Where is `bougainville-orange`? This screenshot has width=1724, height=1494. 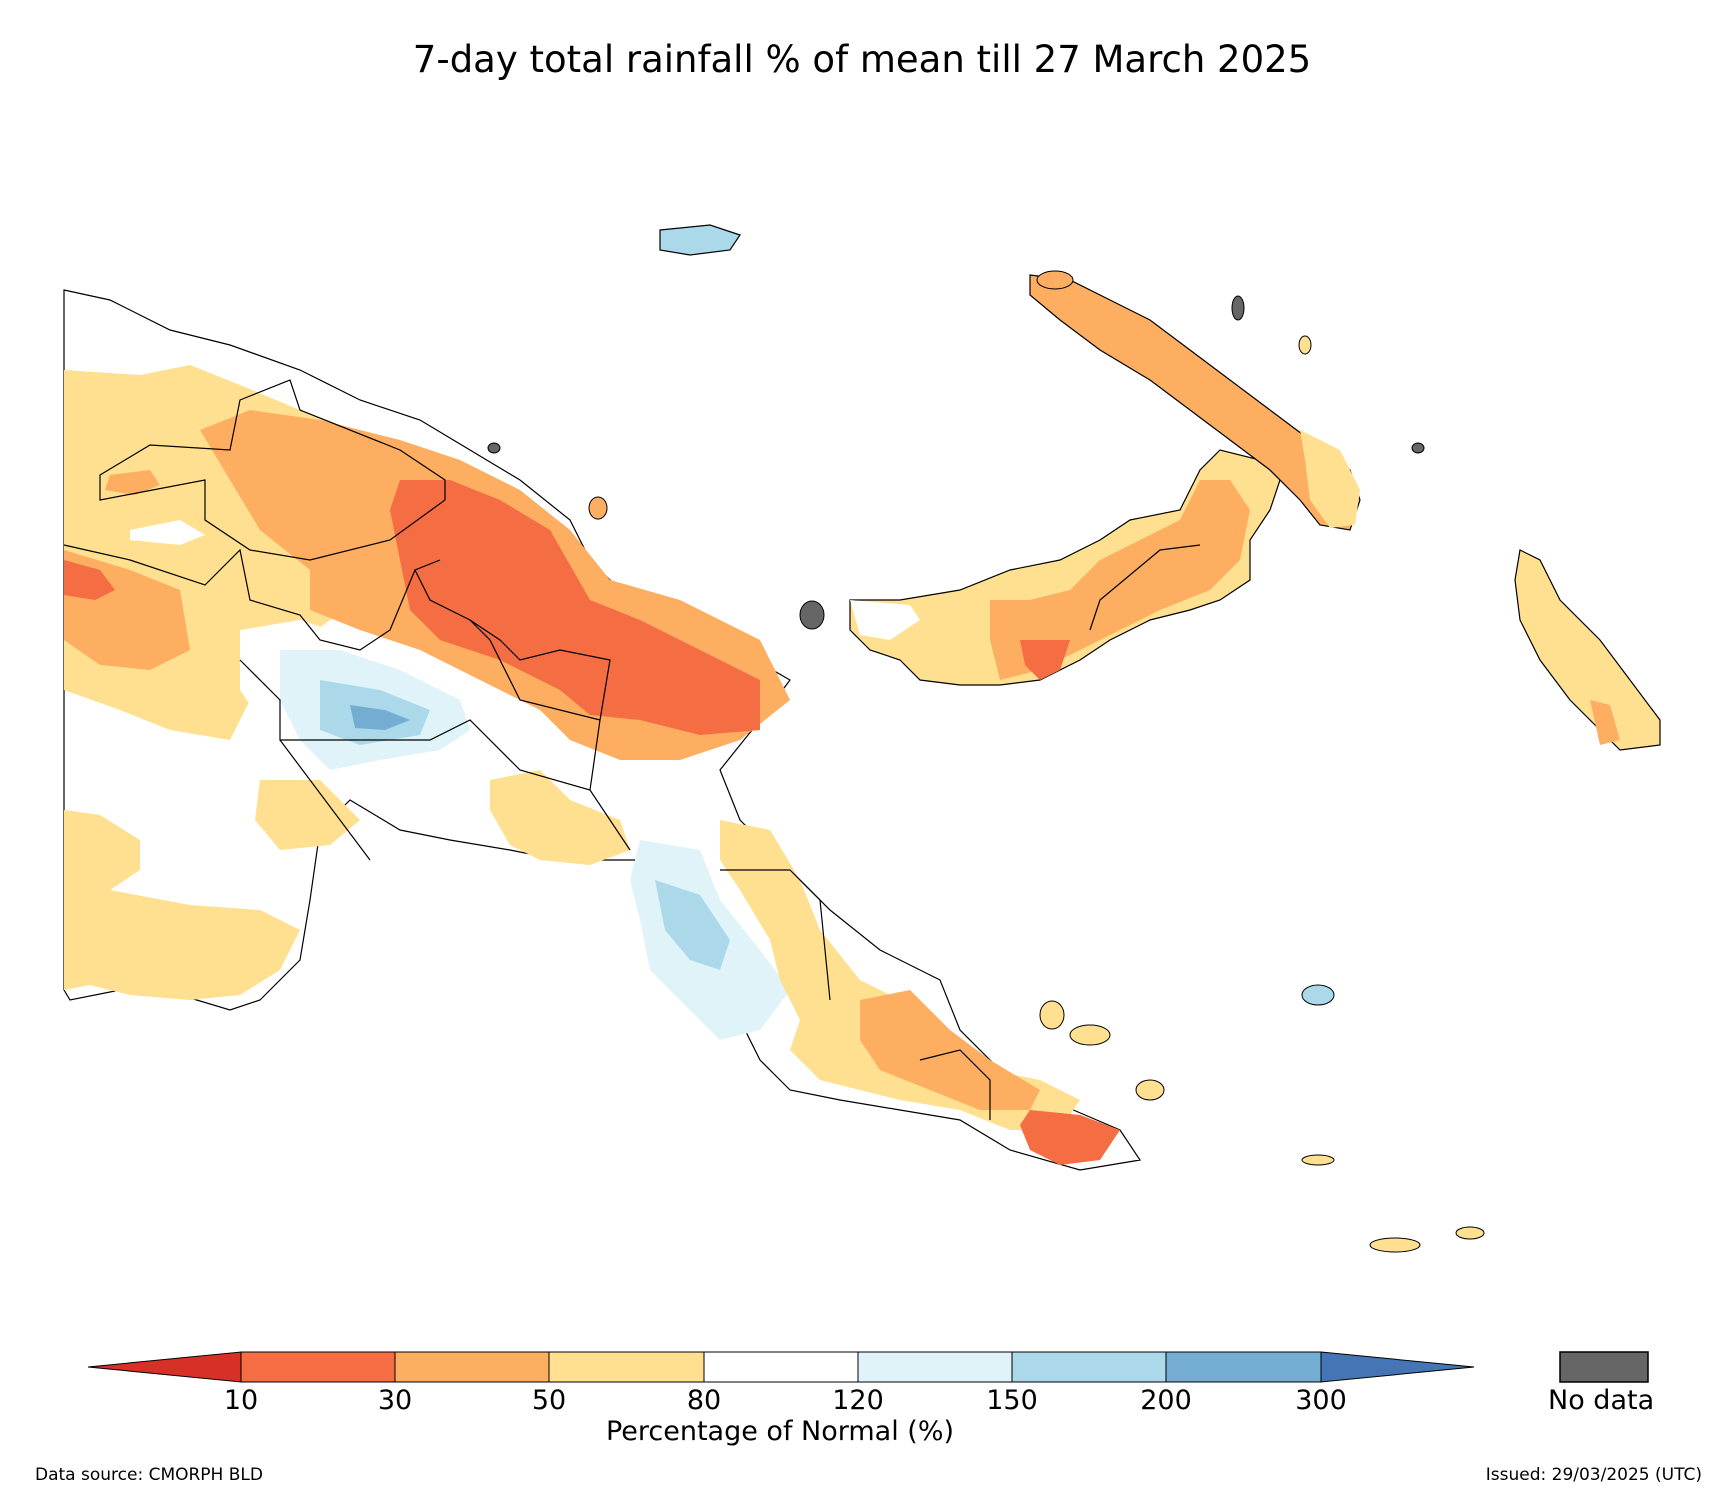
bougainville-orange is located at coordinates (1605, 722).